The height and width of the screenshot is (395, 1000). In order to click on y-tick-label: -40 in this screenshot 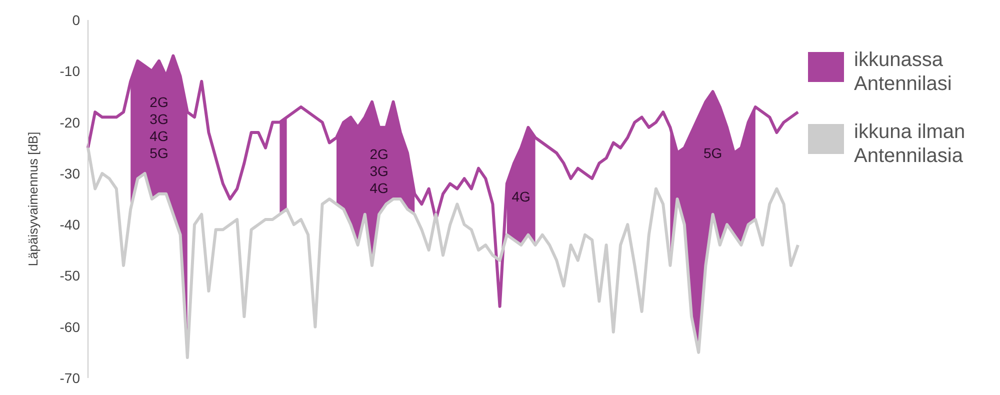, I will do `click(70, 224)`.